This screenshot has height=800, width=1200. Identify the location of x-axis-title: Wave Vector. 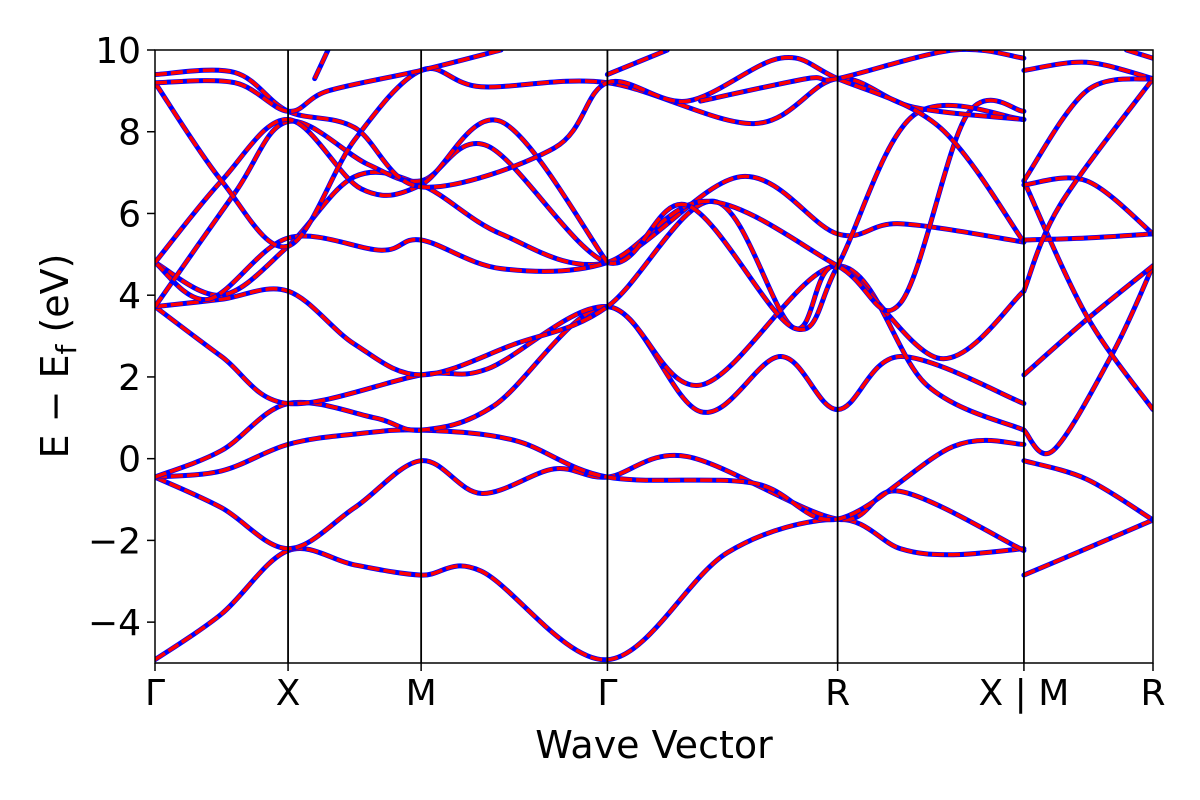
(654, 745).